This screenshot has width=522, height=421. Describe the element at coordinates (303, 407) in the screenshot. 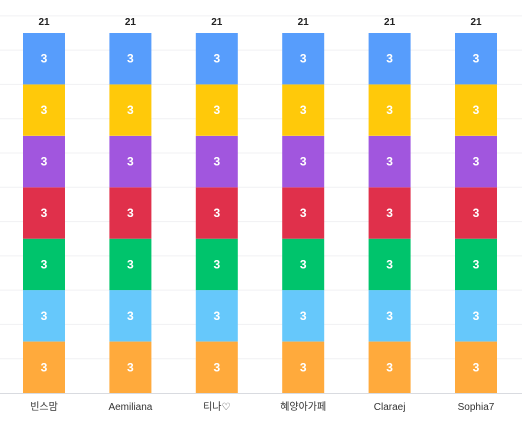

I see `x-tick-label: 혜양아가페` at that location.